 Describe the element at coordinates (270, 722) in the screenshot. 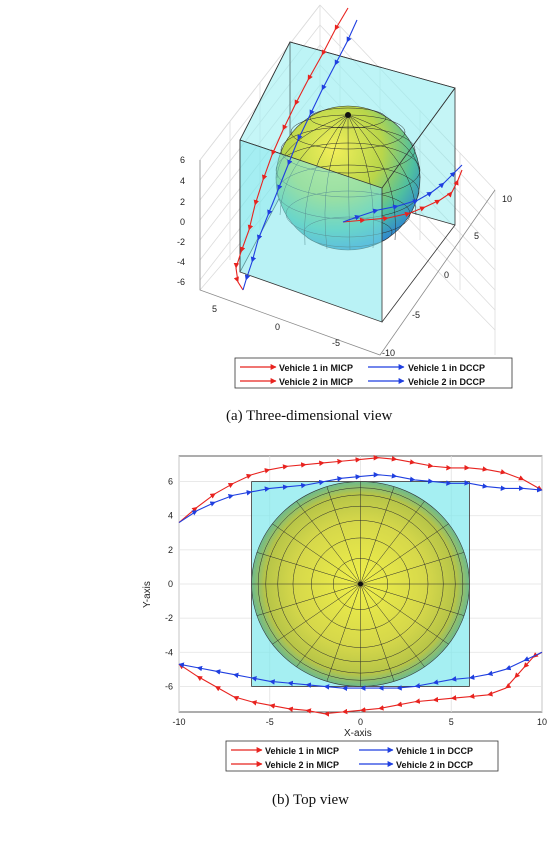

I see `x-tick-label: -5` at that location.